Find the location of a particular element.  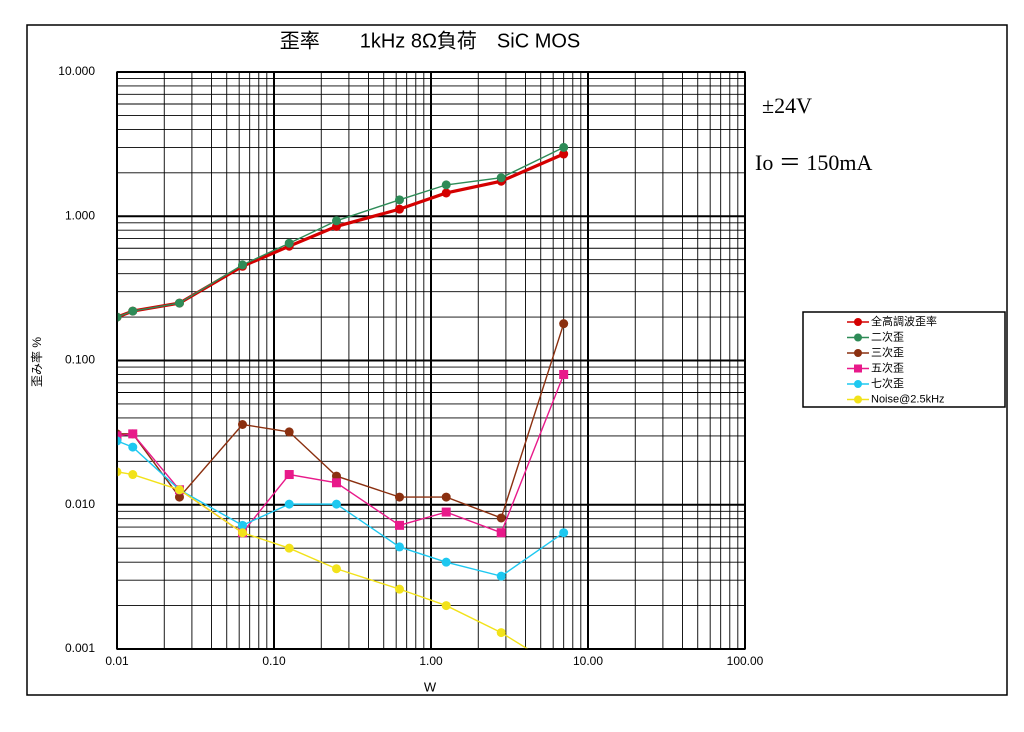

x-tick-label: 1.00 is located at coordinates (431, 661).